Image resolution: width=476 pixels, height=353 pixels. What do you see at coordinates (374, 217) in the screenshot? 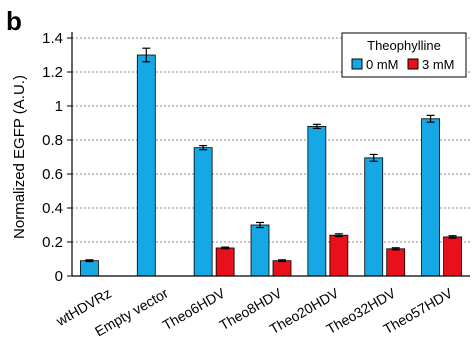
I see `bar-0mm-theo32hdv` at bounding box center [374, 217].